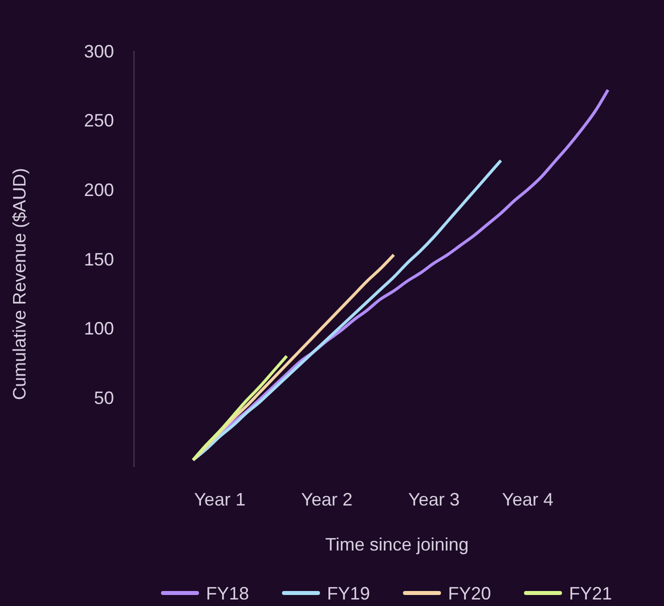 The image size is (664, 606). I want to click on y-axis-title: Cumulative Revenue ($AUD), so click(19, 284).